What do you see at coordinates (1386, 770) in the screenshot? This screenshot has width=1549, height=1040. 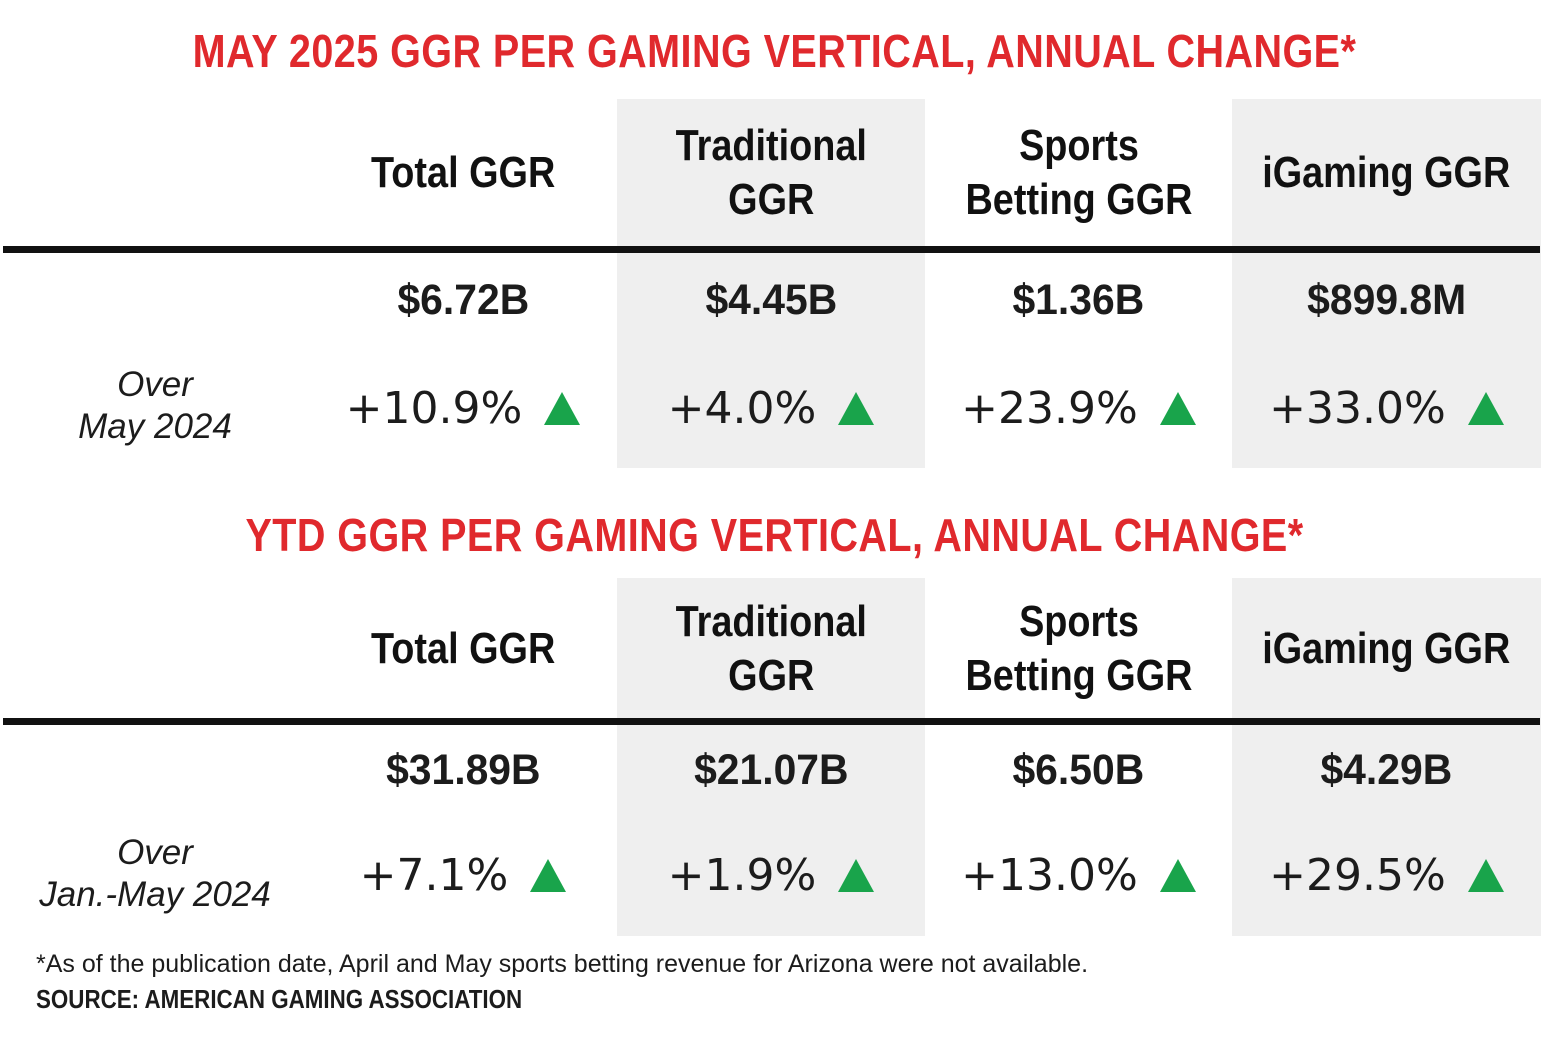 I see `amount-igaming: $4.29B` at bounding box center [1386, 770].